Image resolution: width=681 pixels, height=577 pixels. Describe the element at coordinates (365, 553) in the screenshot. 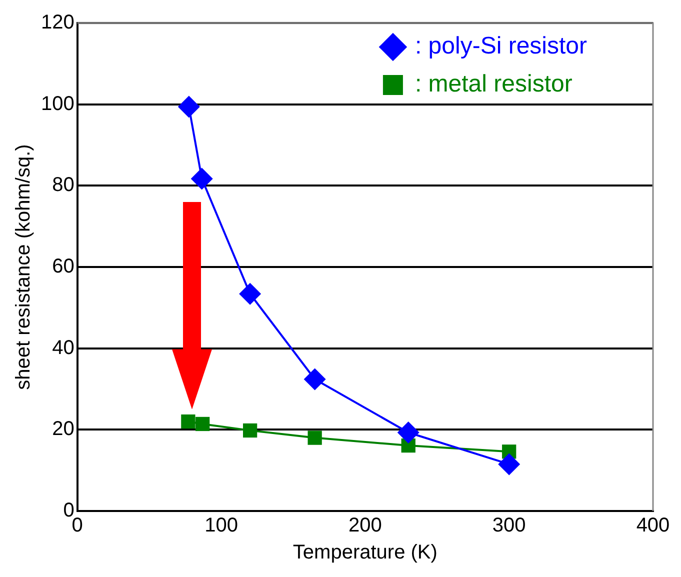

I see `x-axis-title: Temperature (K)` at that location.